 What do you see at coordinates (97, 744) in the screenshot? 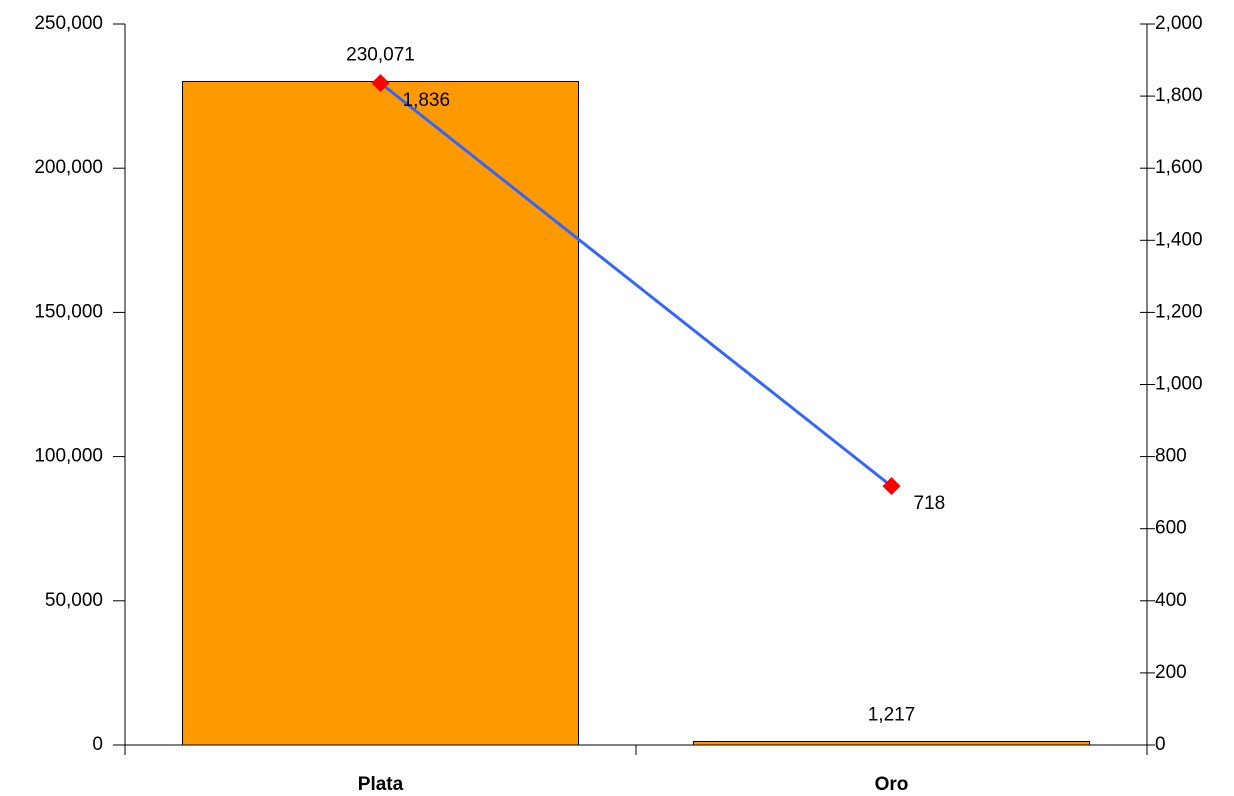
I see `y-tick-label: 0` at bounding box center [97, 744].